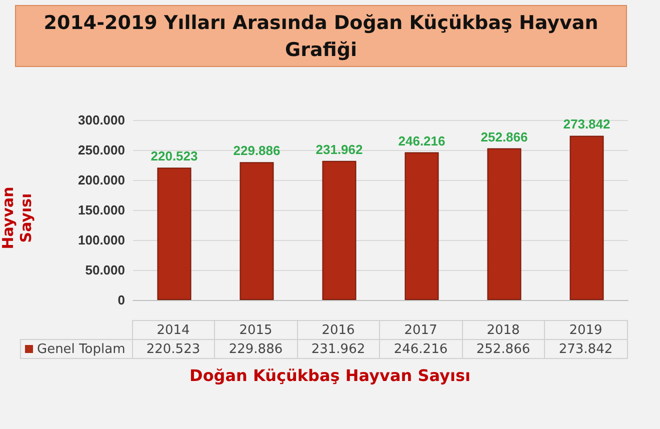  I want to click on x-tick-label: 2015, so click(255, 330).